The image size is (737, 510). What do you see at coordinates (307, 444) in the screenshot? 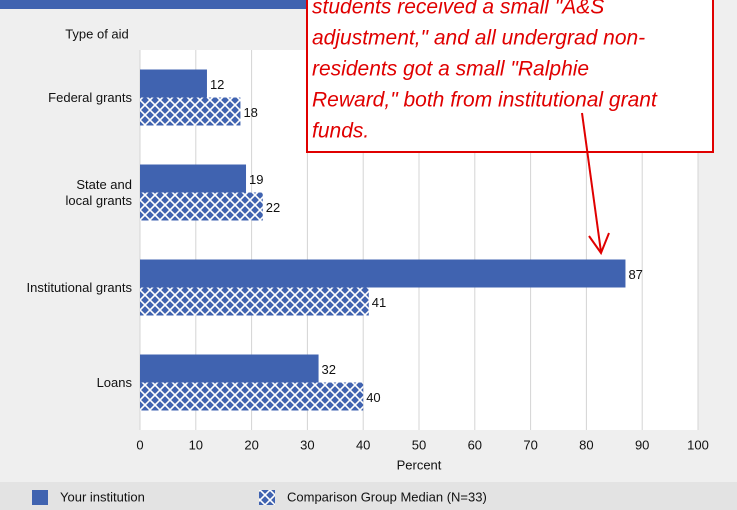
I see `x-tick-label: 30` at bounding box center [307, 444].